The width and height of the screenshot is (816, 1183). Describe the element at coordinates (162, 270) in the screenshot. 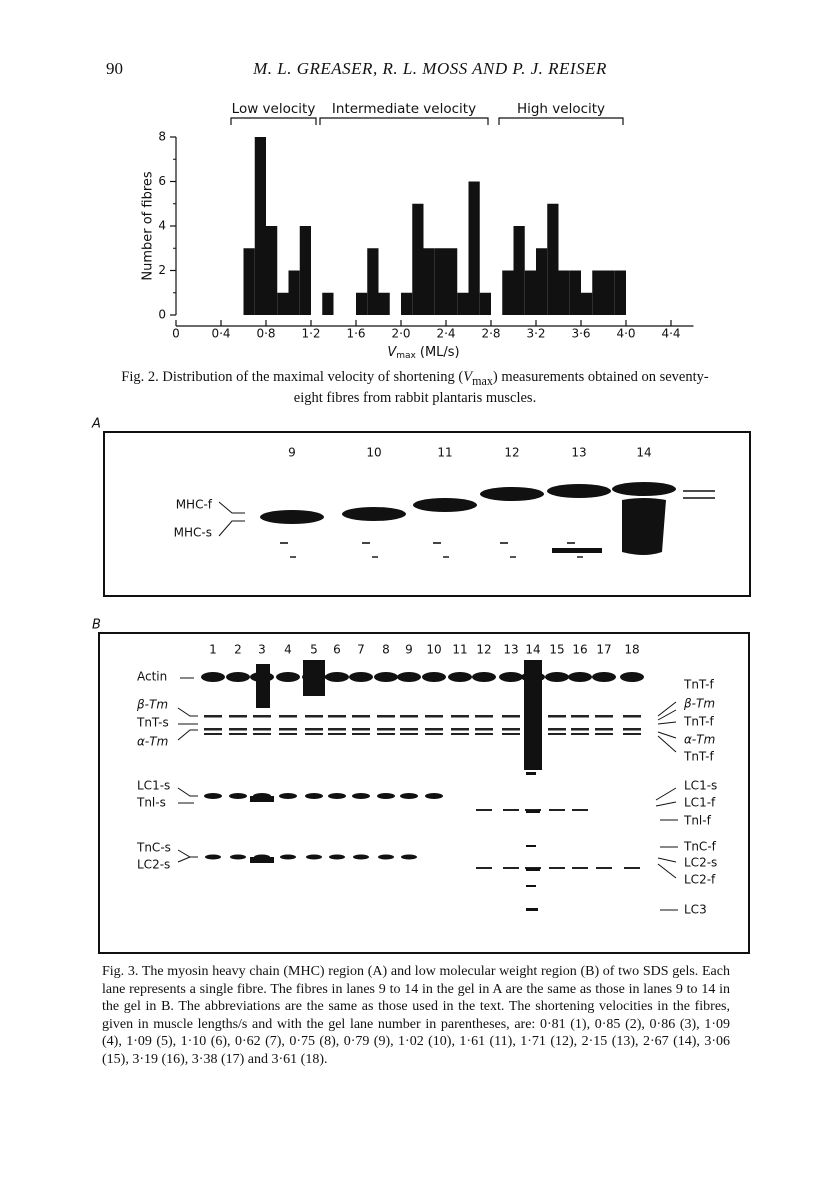

I see `y-tick-label: 2` at that location.